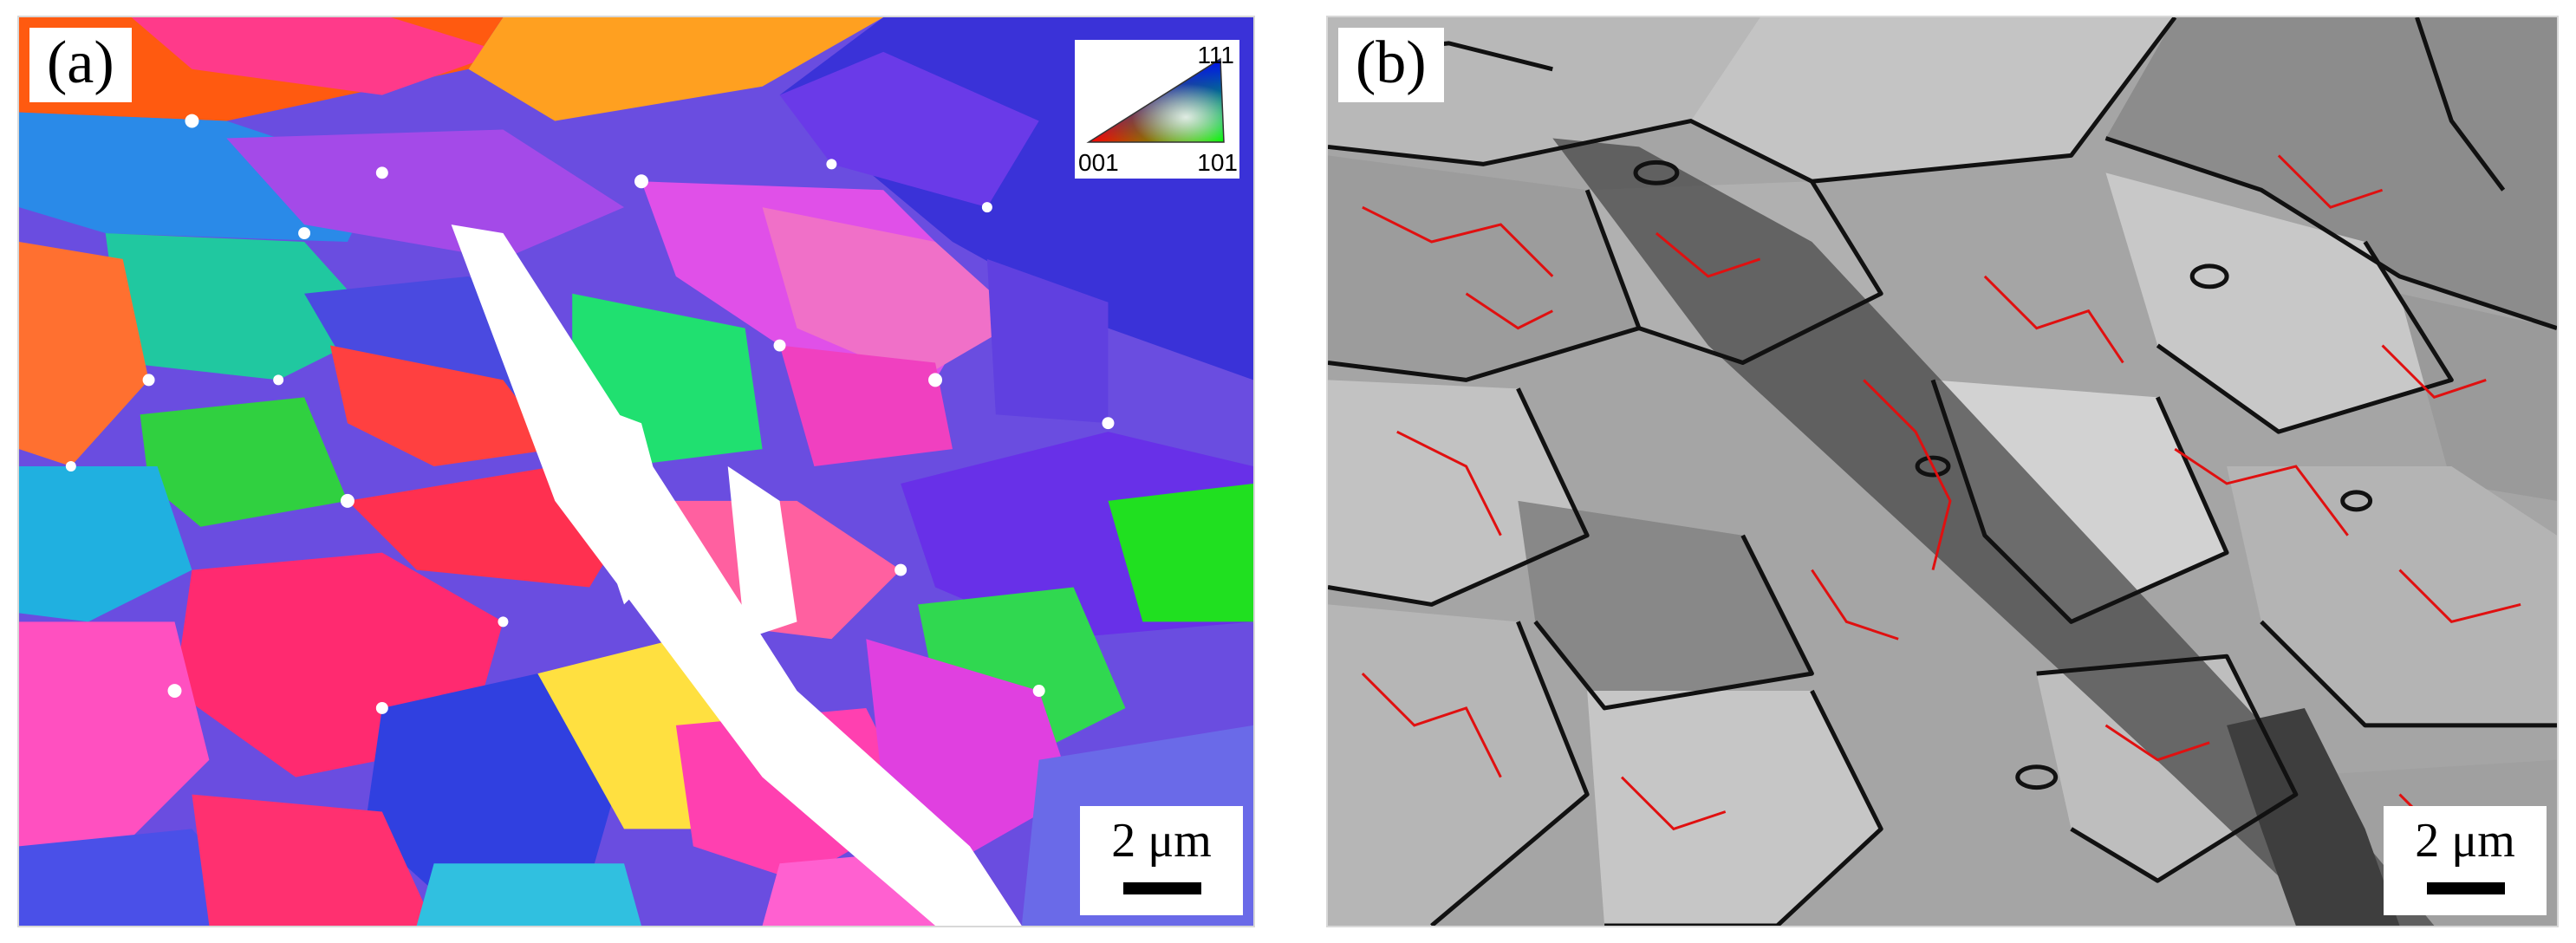  What do you see at coordinates (1217, 162) in the screenshot?
I see `ipf-label-101: 101` at bounding box center [1217, 162].